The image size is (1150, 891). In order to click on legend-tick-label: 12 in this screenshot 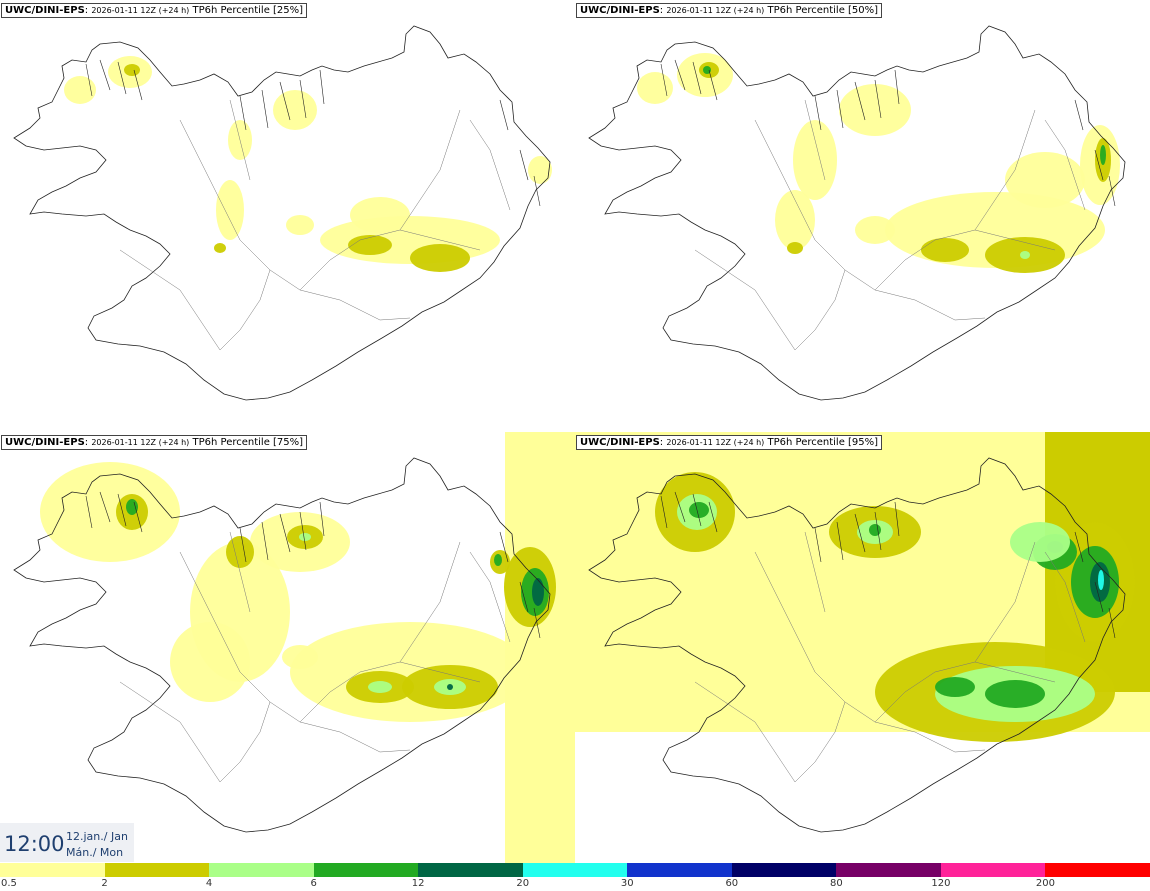, I will do `click(418, 883)`.